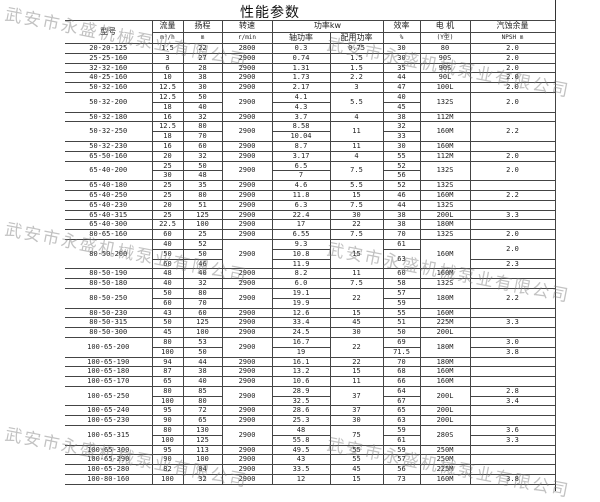 The height and width of the screenshot is (502, 600). Describe the element at coordinates (445, 205) in the screenshot. I see `motor-cell: 132S` at that location.